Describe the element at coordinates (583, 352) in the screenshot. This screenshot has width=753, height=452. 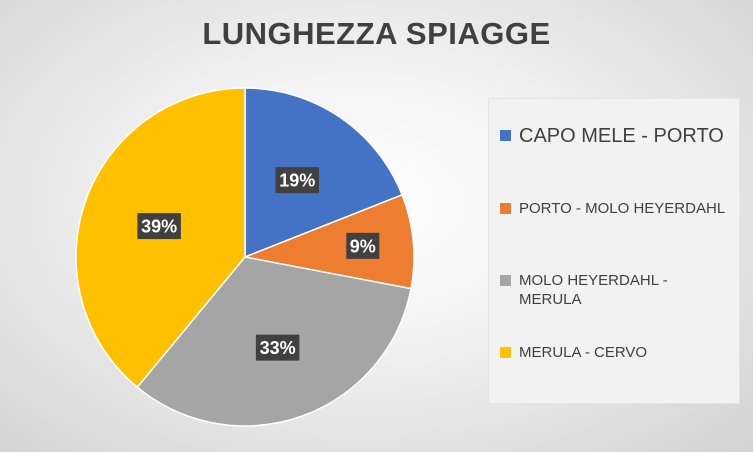
I see `legend-label: MERULA - CERVO` at that location.